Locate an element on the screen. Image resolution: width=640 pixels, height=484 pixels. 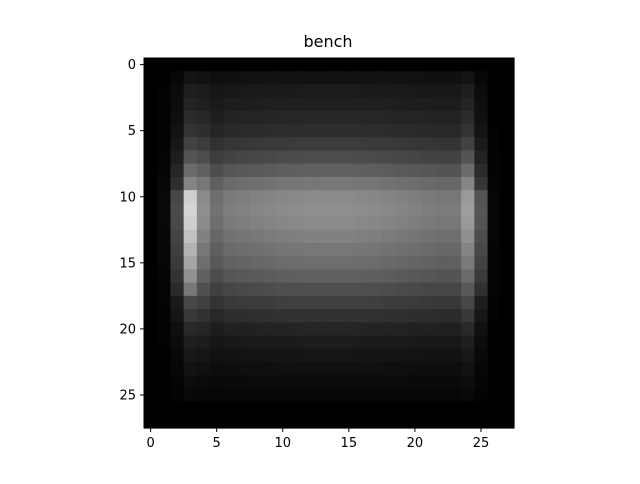
y-axis: 0 5 10 15 20 25 is located at coordinates (131, 230).